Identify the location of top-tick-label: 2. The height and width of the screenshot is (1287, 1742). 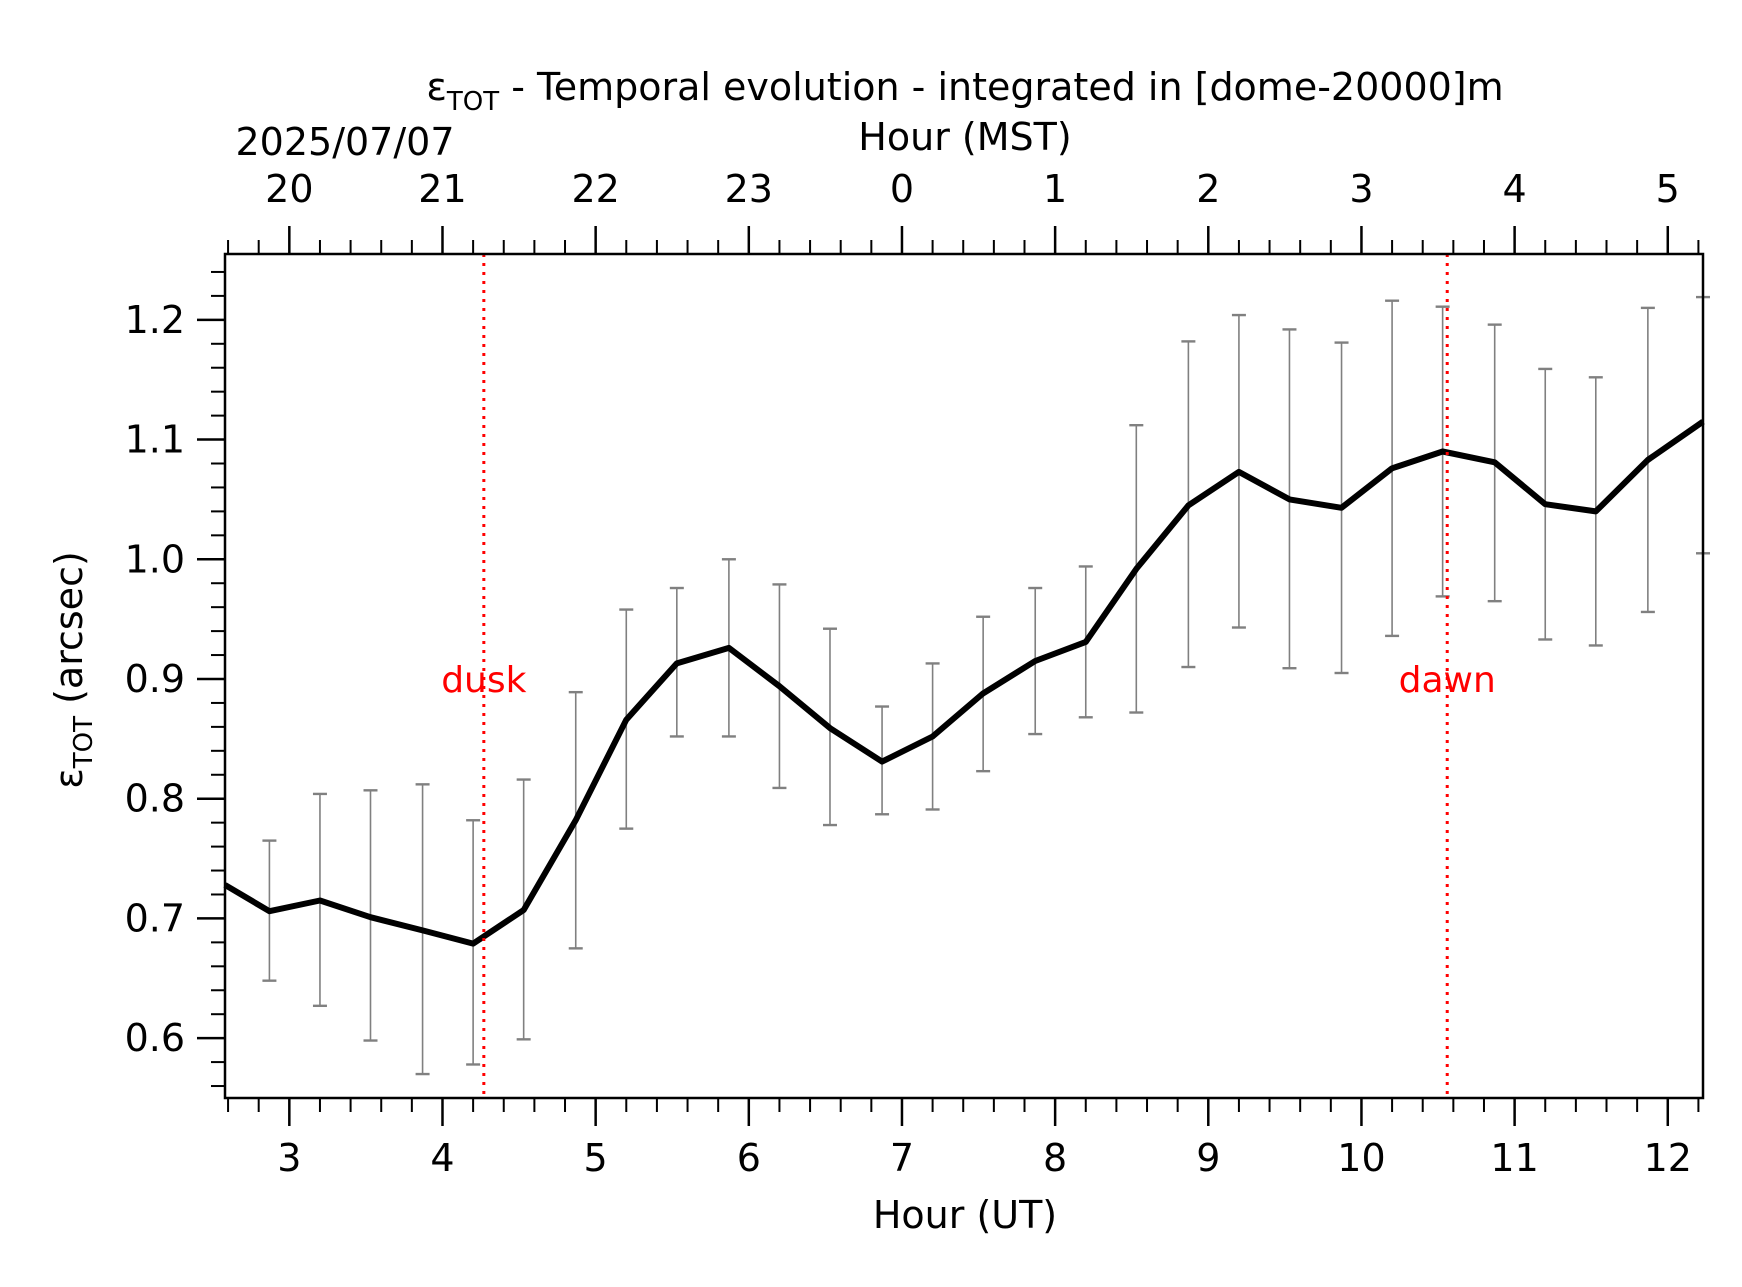
(1208, 189).